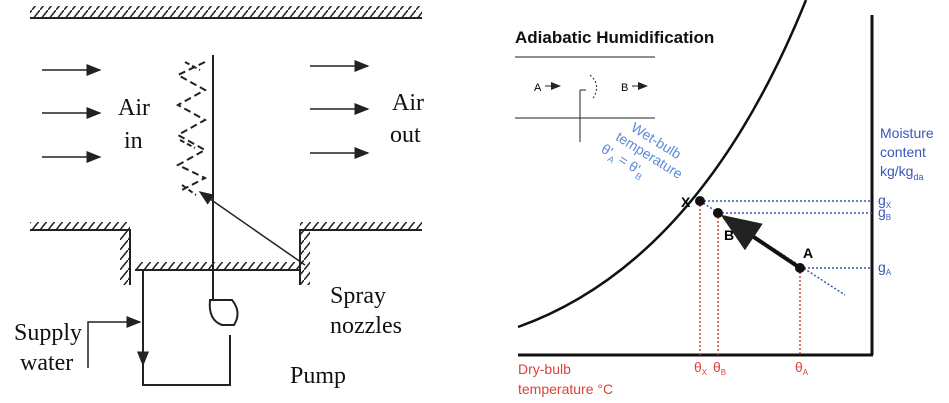  Describe the element at coordinates (642, 150) in the screenshot. I see `wet-bulb-label: Wet-bulb temperature θ'A = θ'B` at that location.